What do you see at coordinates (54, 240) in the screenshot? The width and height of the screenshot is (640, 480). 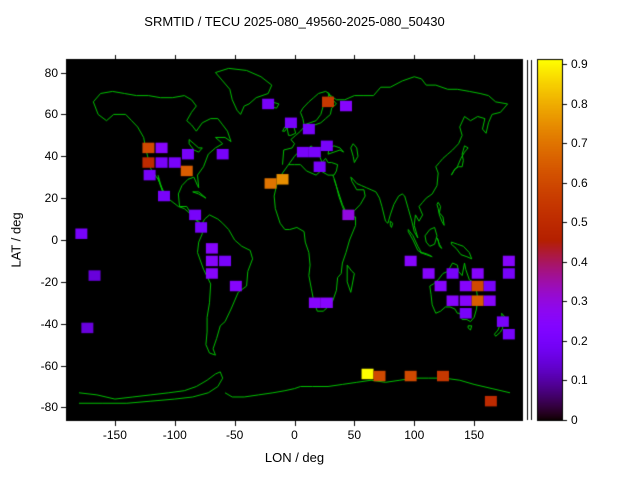 I see `y-tick-label: 0` at bounding box center [54, 240].